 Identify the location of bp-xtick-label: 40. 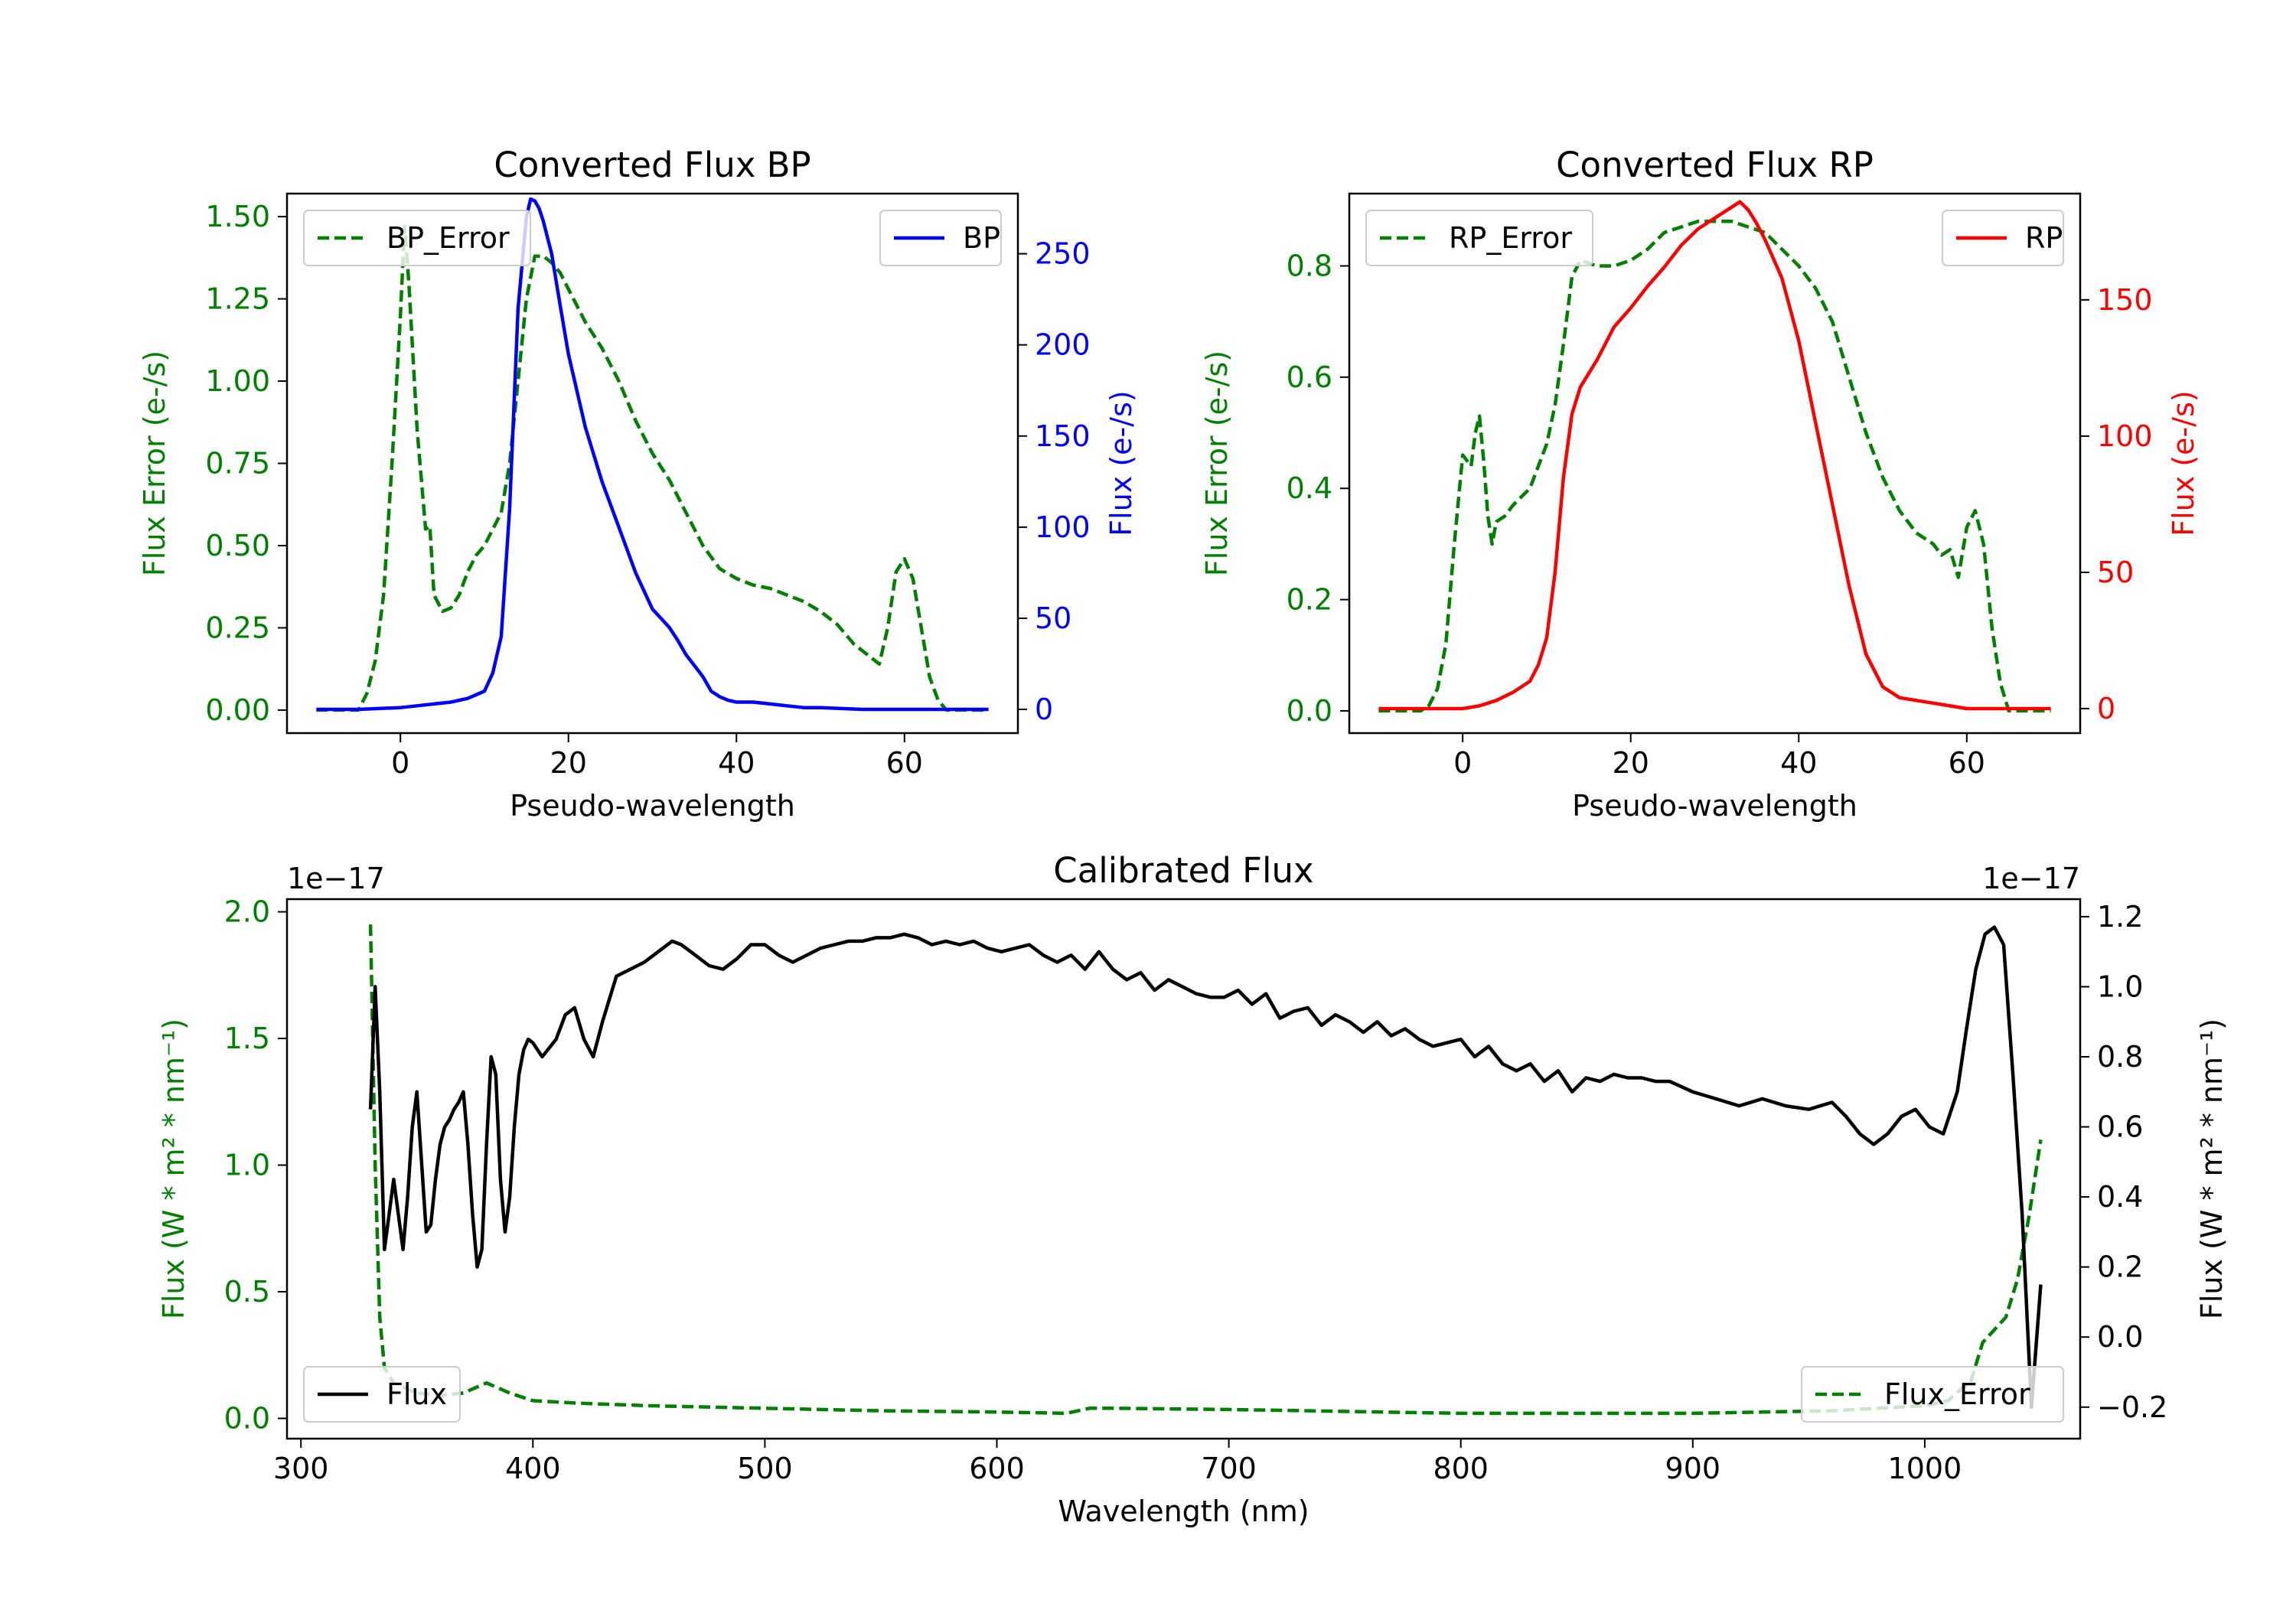
(736, 763).